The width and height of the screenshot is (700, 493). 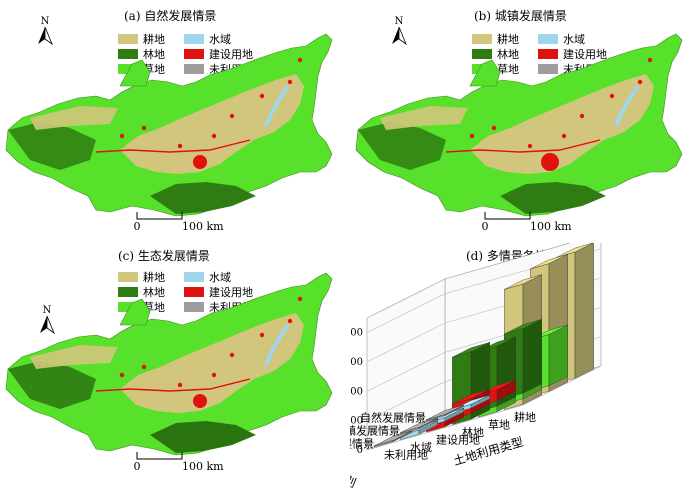 What do you see at coordinates (393, 439) in the screenshot?
I see `bar-未利用地-生态发展情景` at bounding box center [393, 439].